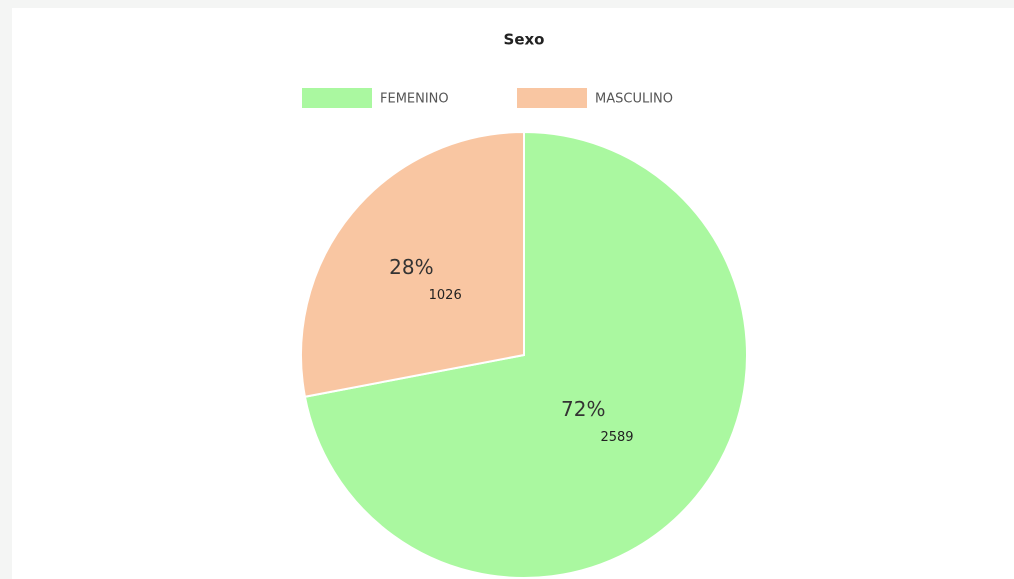 The height and width of the screenshot is (579, 1014). I want to click on slice-count-label: 2589, so click(616, 437).